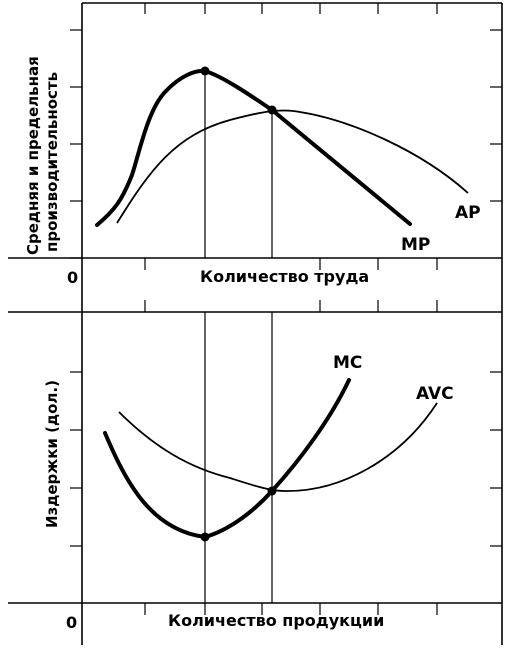 The width and height of the screenshot is (509, 652). What do you see at coordinates (71, 622) in the screenshot?
I see `bottom-origin-label: 0` at bounding box center [71, 622].